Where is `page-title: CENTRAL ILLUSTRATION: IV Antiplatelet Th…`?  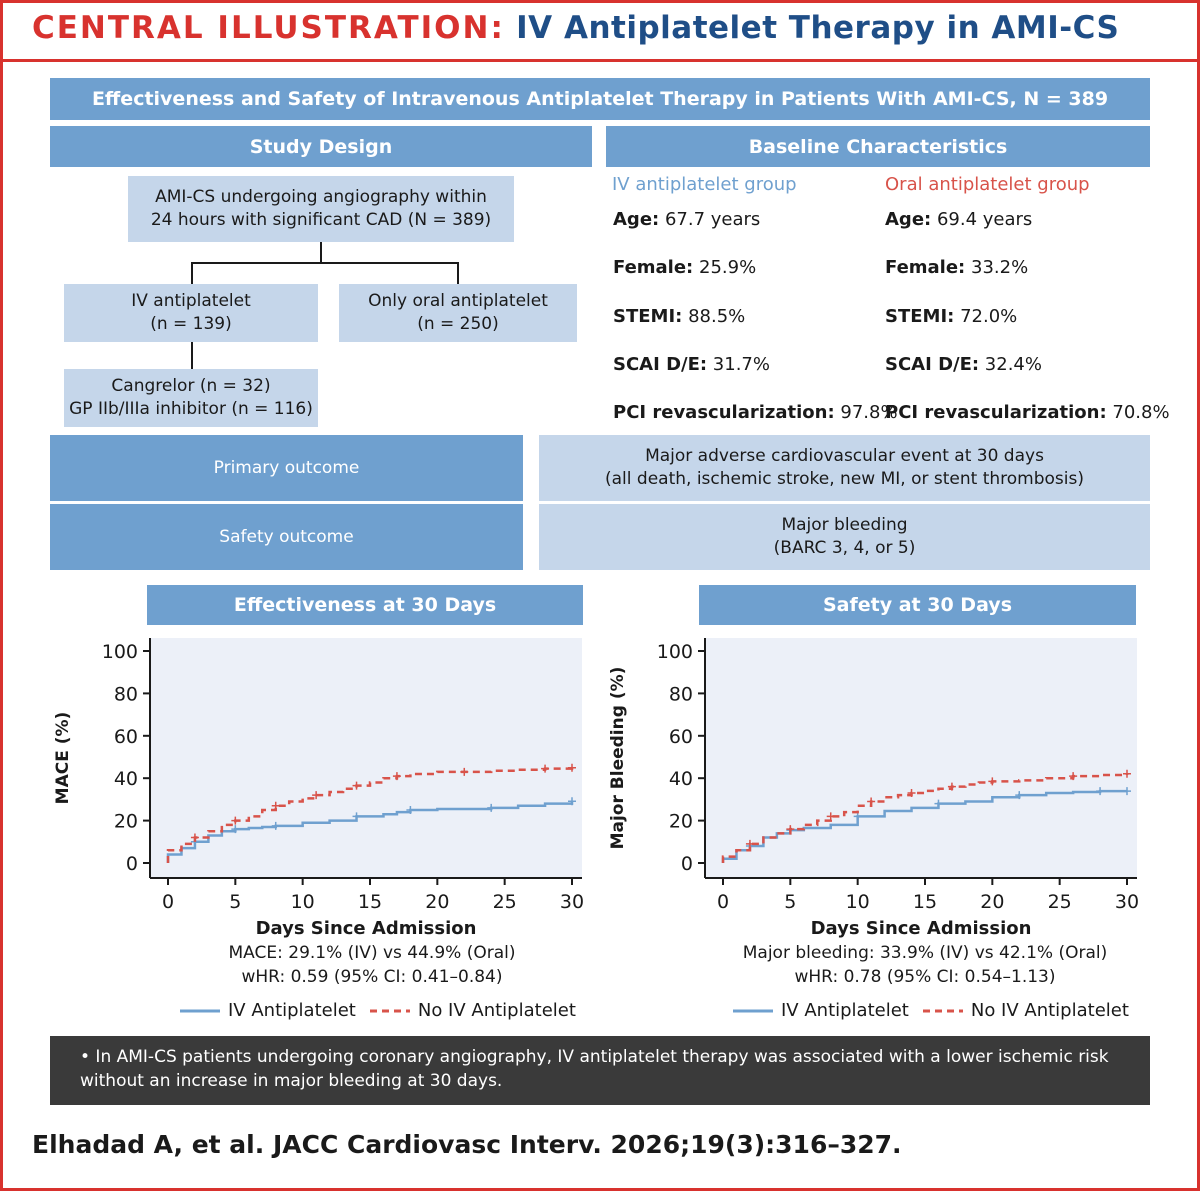 page-title: CENTRAL ILLUSTRATION: IV Antiplatelet Th… is located at coordinates (575, 28).